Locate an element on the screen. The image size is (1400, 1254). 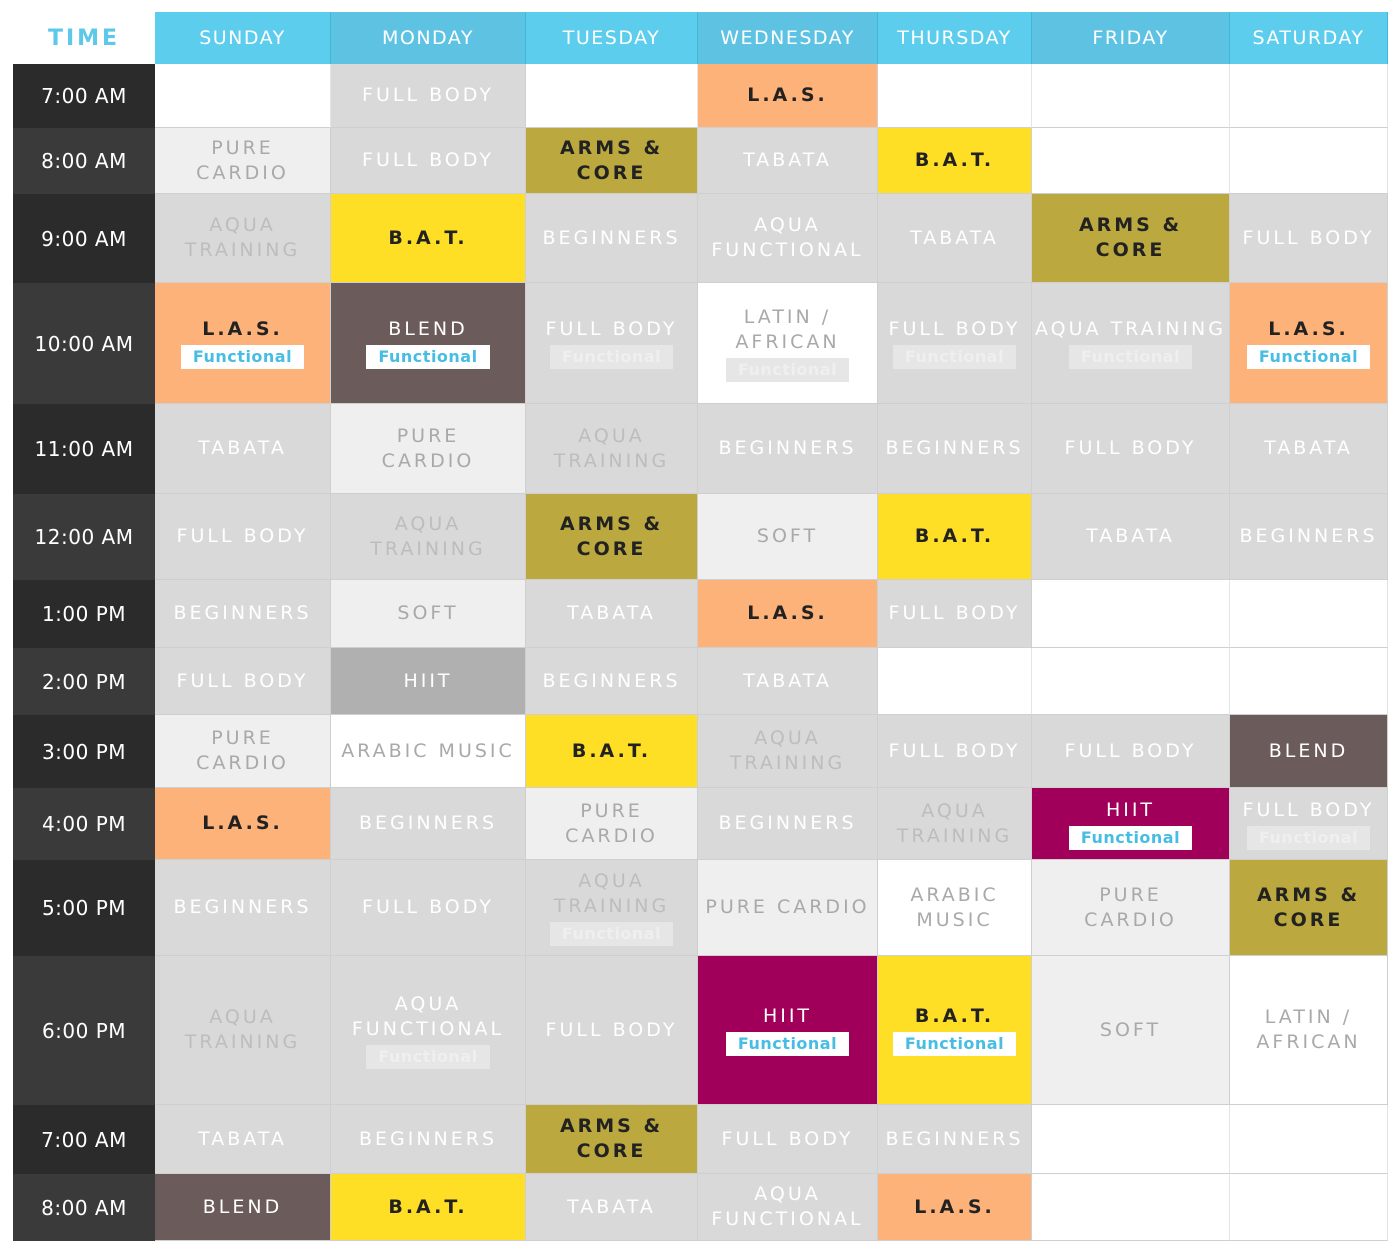
day-header-sunday: SUNDAY is located at coordinates (243, 38).